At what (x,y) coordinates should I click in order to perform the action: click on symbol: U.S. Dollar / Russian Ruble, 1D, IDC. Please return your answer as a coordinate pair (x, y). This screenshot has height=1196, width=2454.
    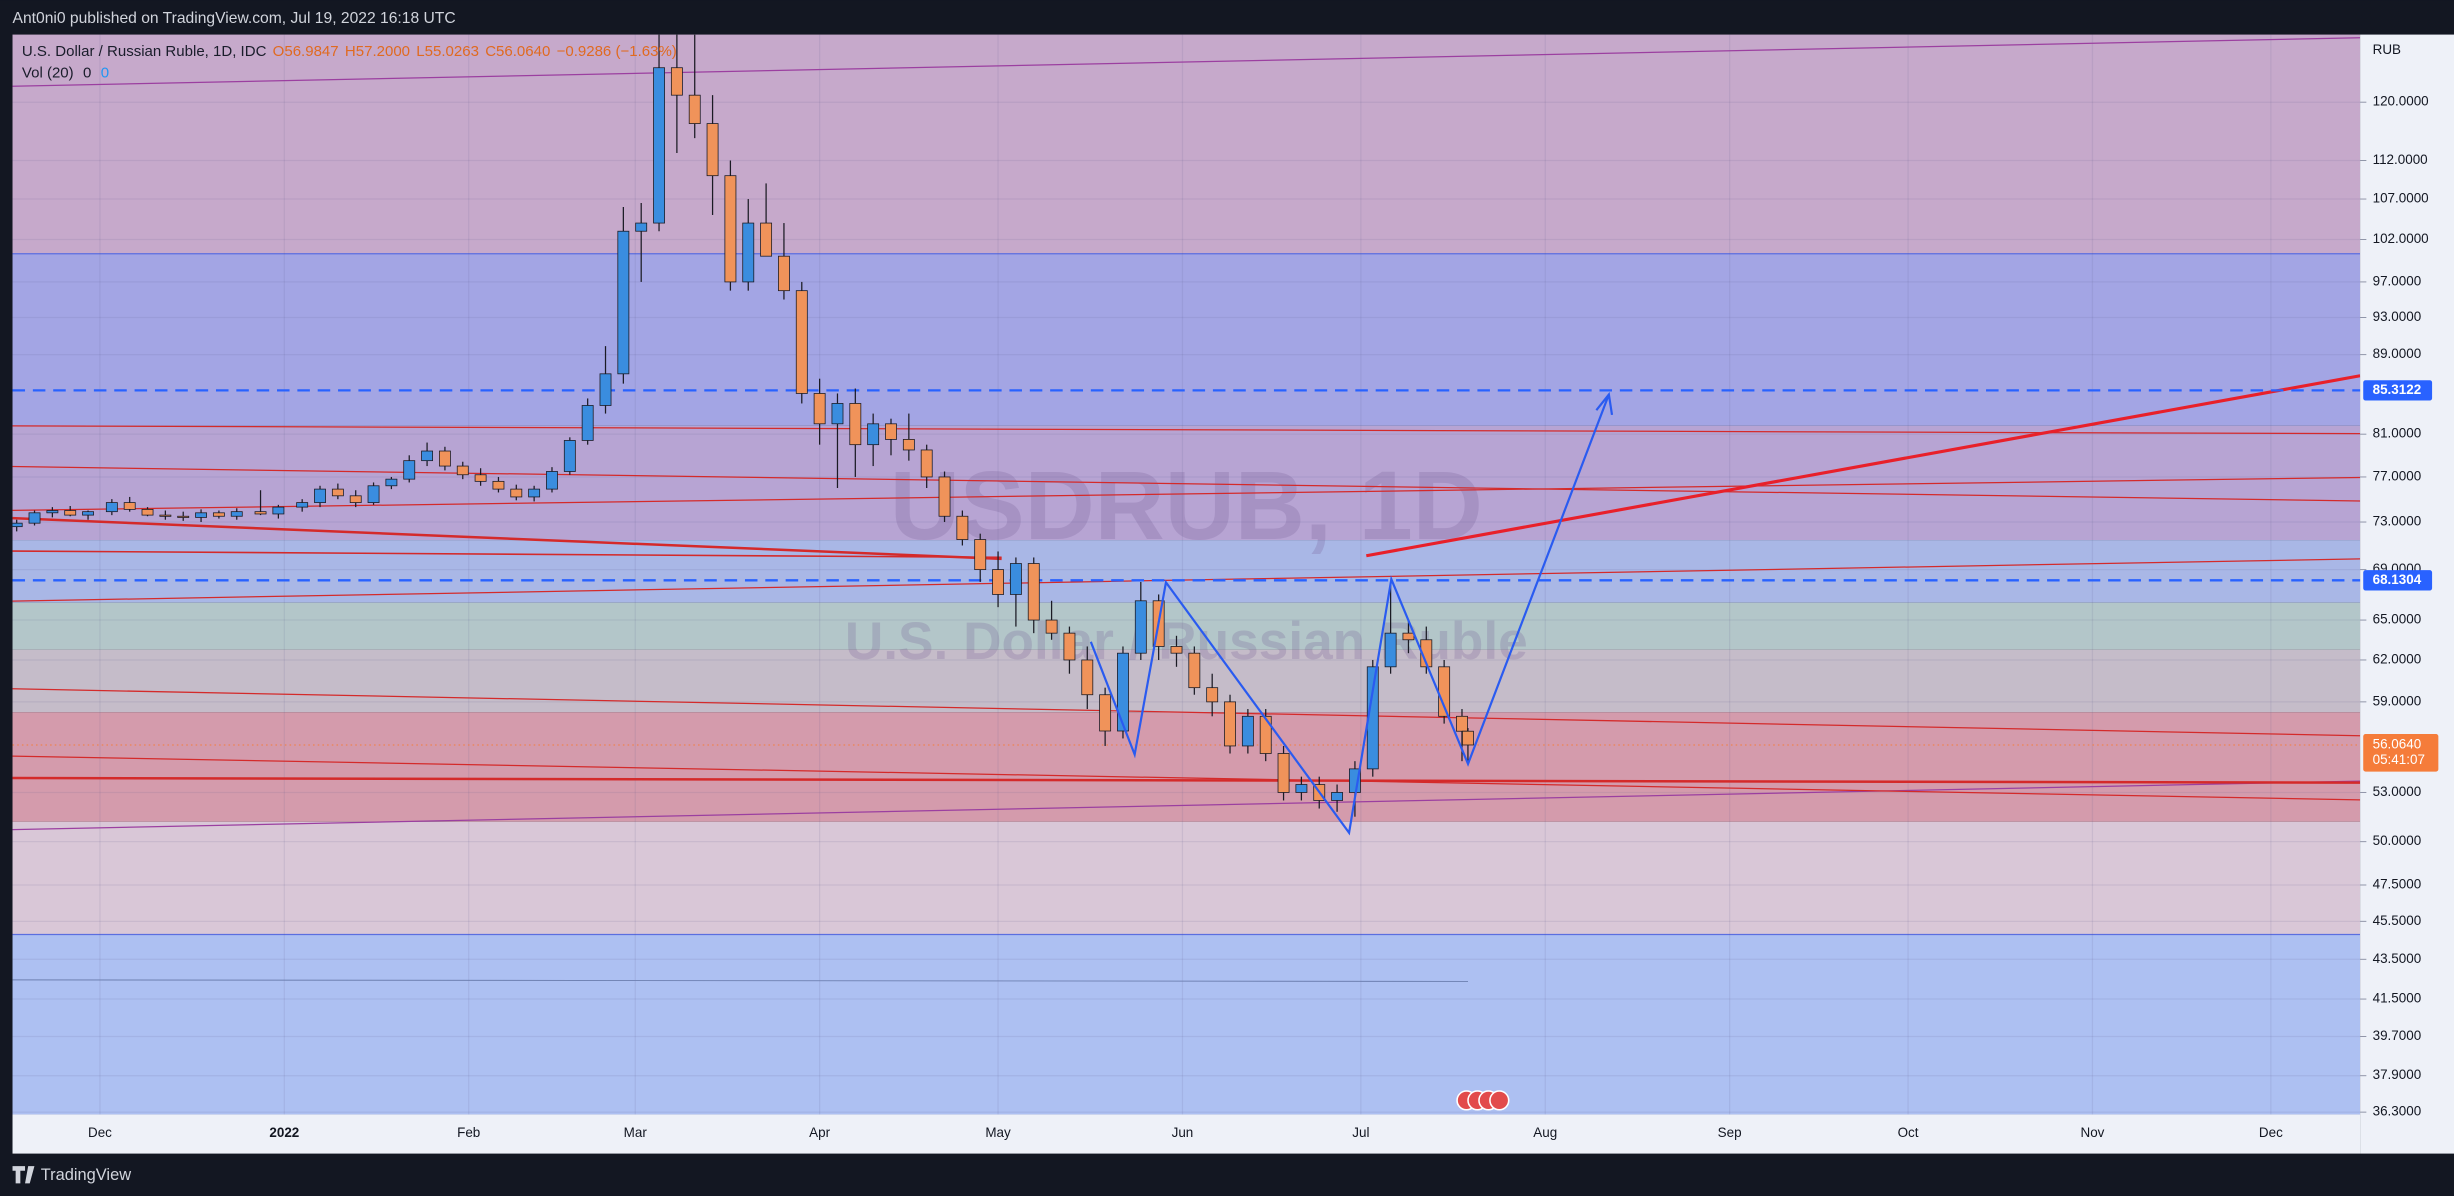
    Looking at the image, I should click on (144, 51).